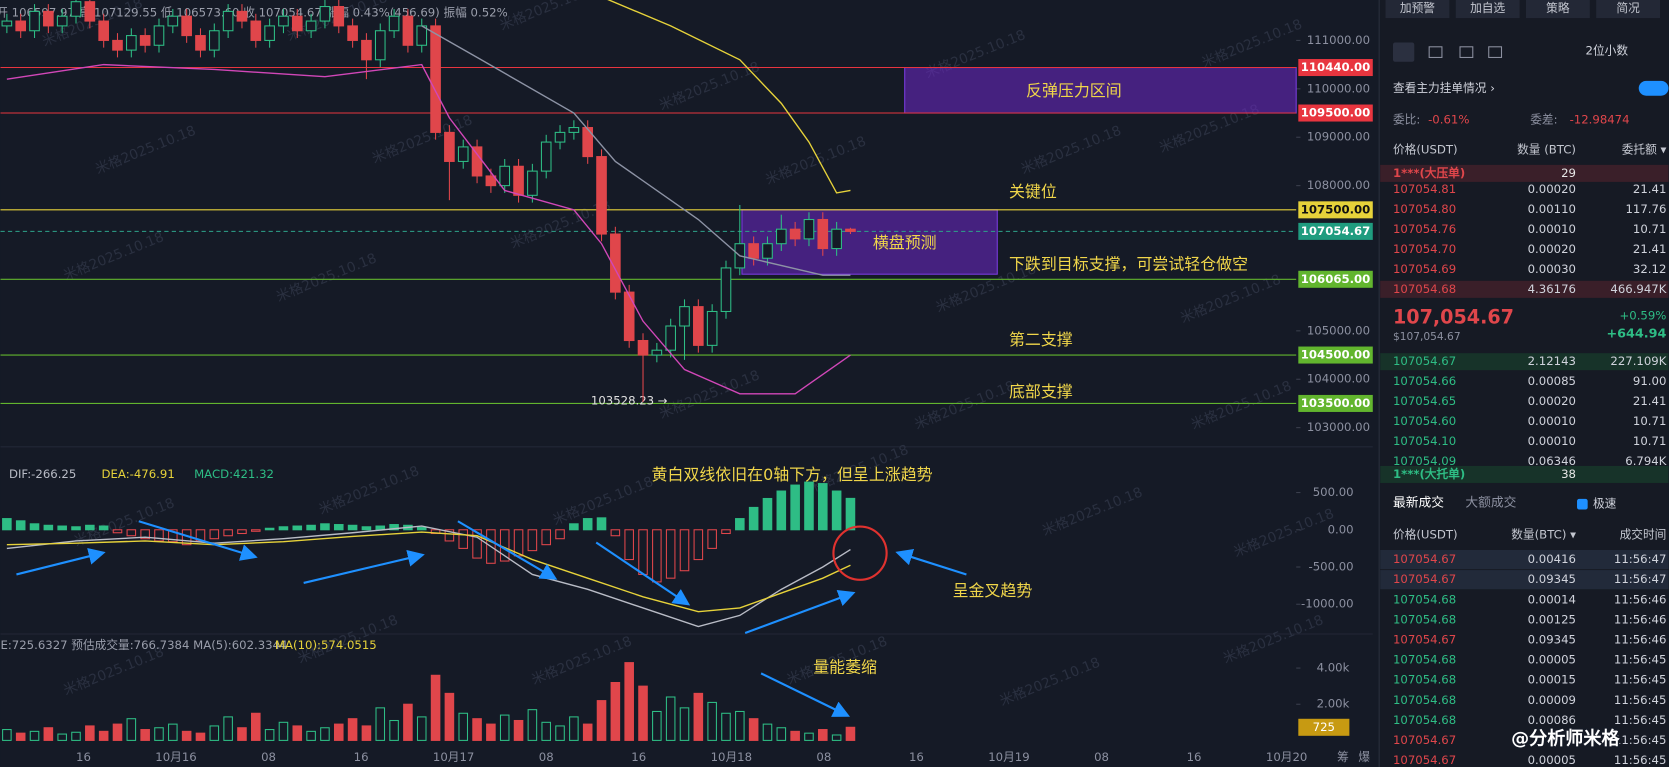 The height and width of the screenshot is (767, 1669). What do you see at coordinates (1649, 441) in the screenshot?
I see `book-amount: 10.71` at bounding box center [1649, 441].